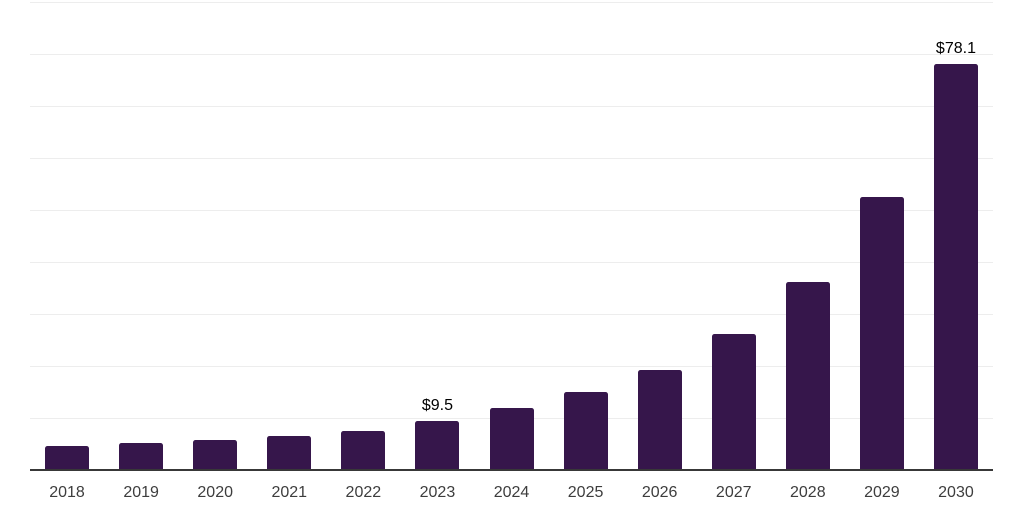 This screenshot has height=512, width=1024. What do you see at coordinates (585, 492) in the screenshot?
I see `x-tick-label-2025: 2025` at bounding box center [585, 492].